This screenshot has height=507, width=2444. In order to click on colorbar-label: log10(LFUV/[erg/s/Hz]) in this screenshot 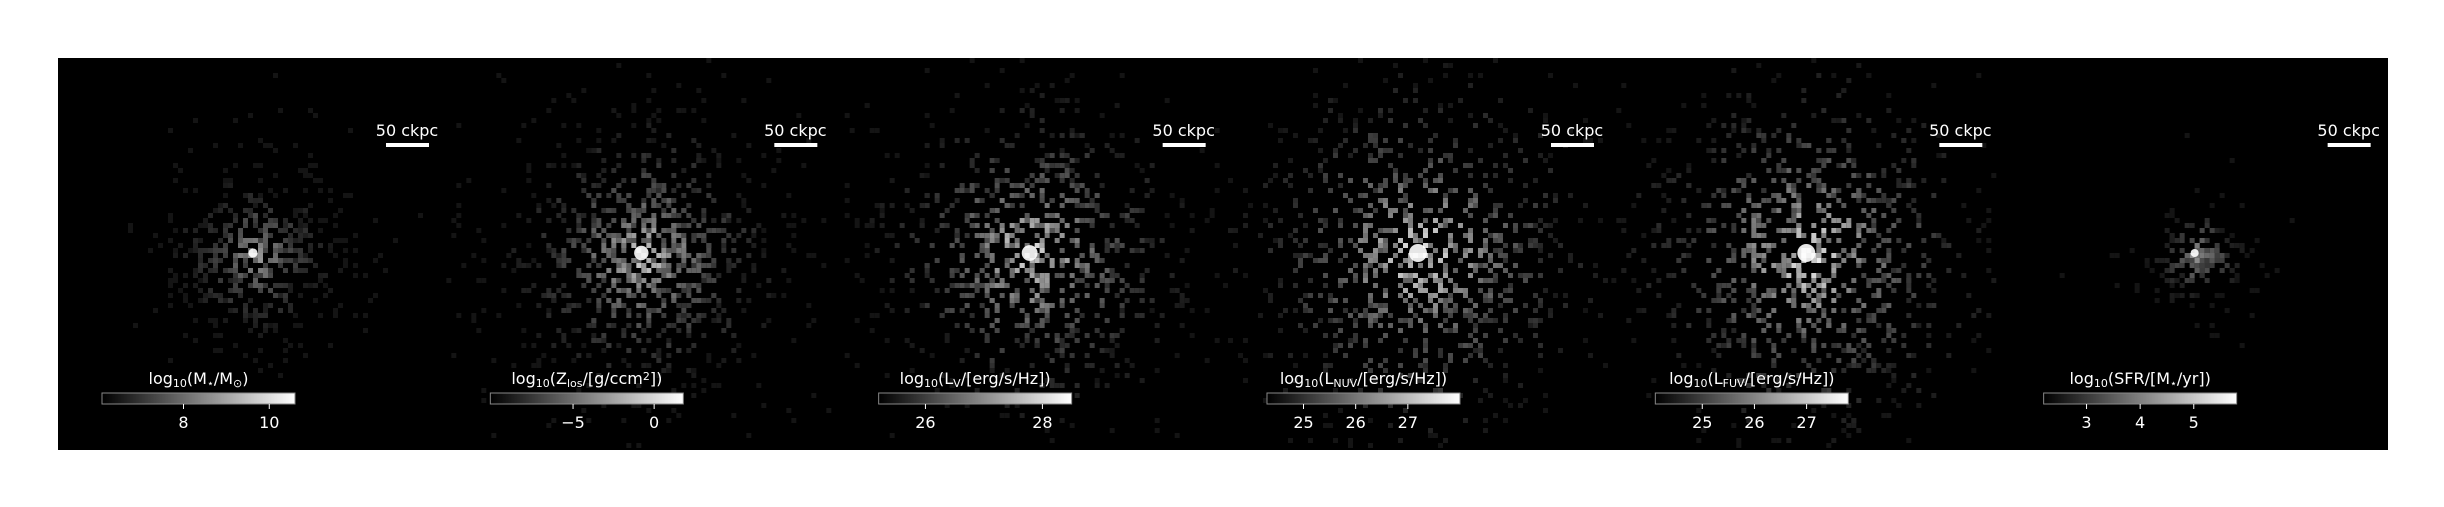, I will do `click(1751, 379)`.